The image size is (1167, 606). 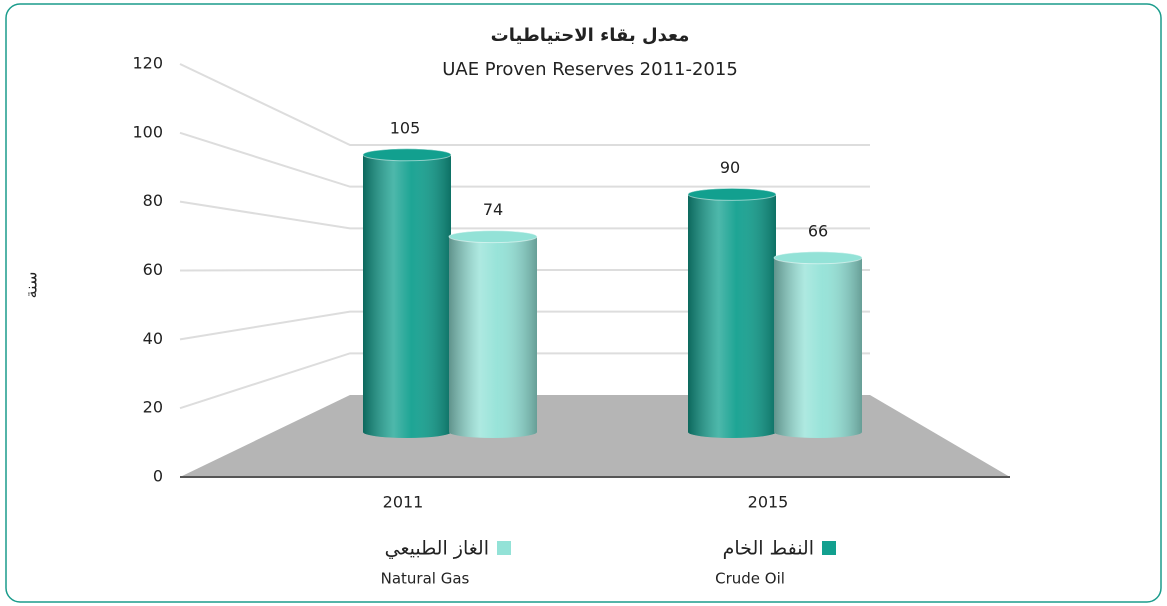 What do you see at coordinates (403, 502) in the screenshot?
I see `x-tick-label: 2011` at bounding box center [403, 502].